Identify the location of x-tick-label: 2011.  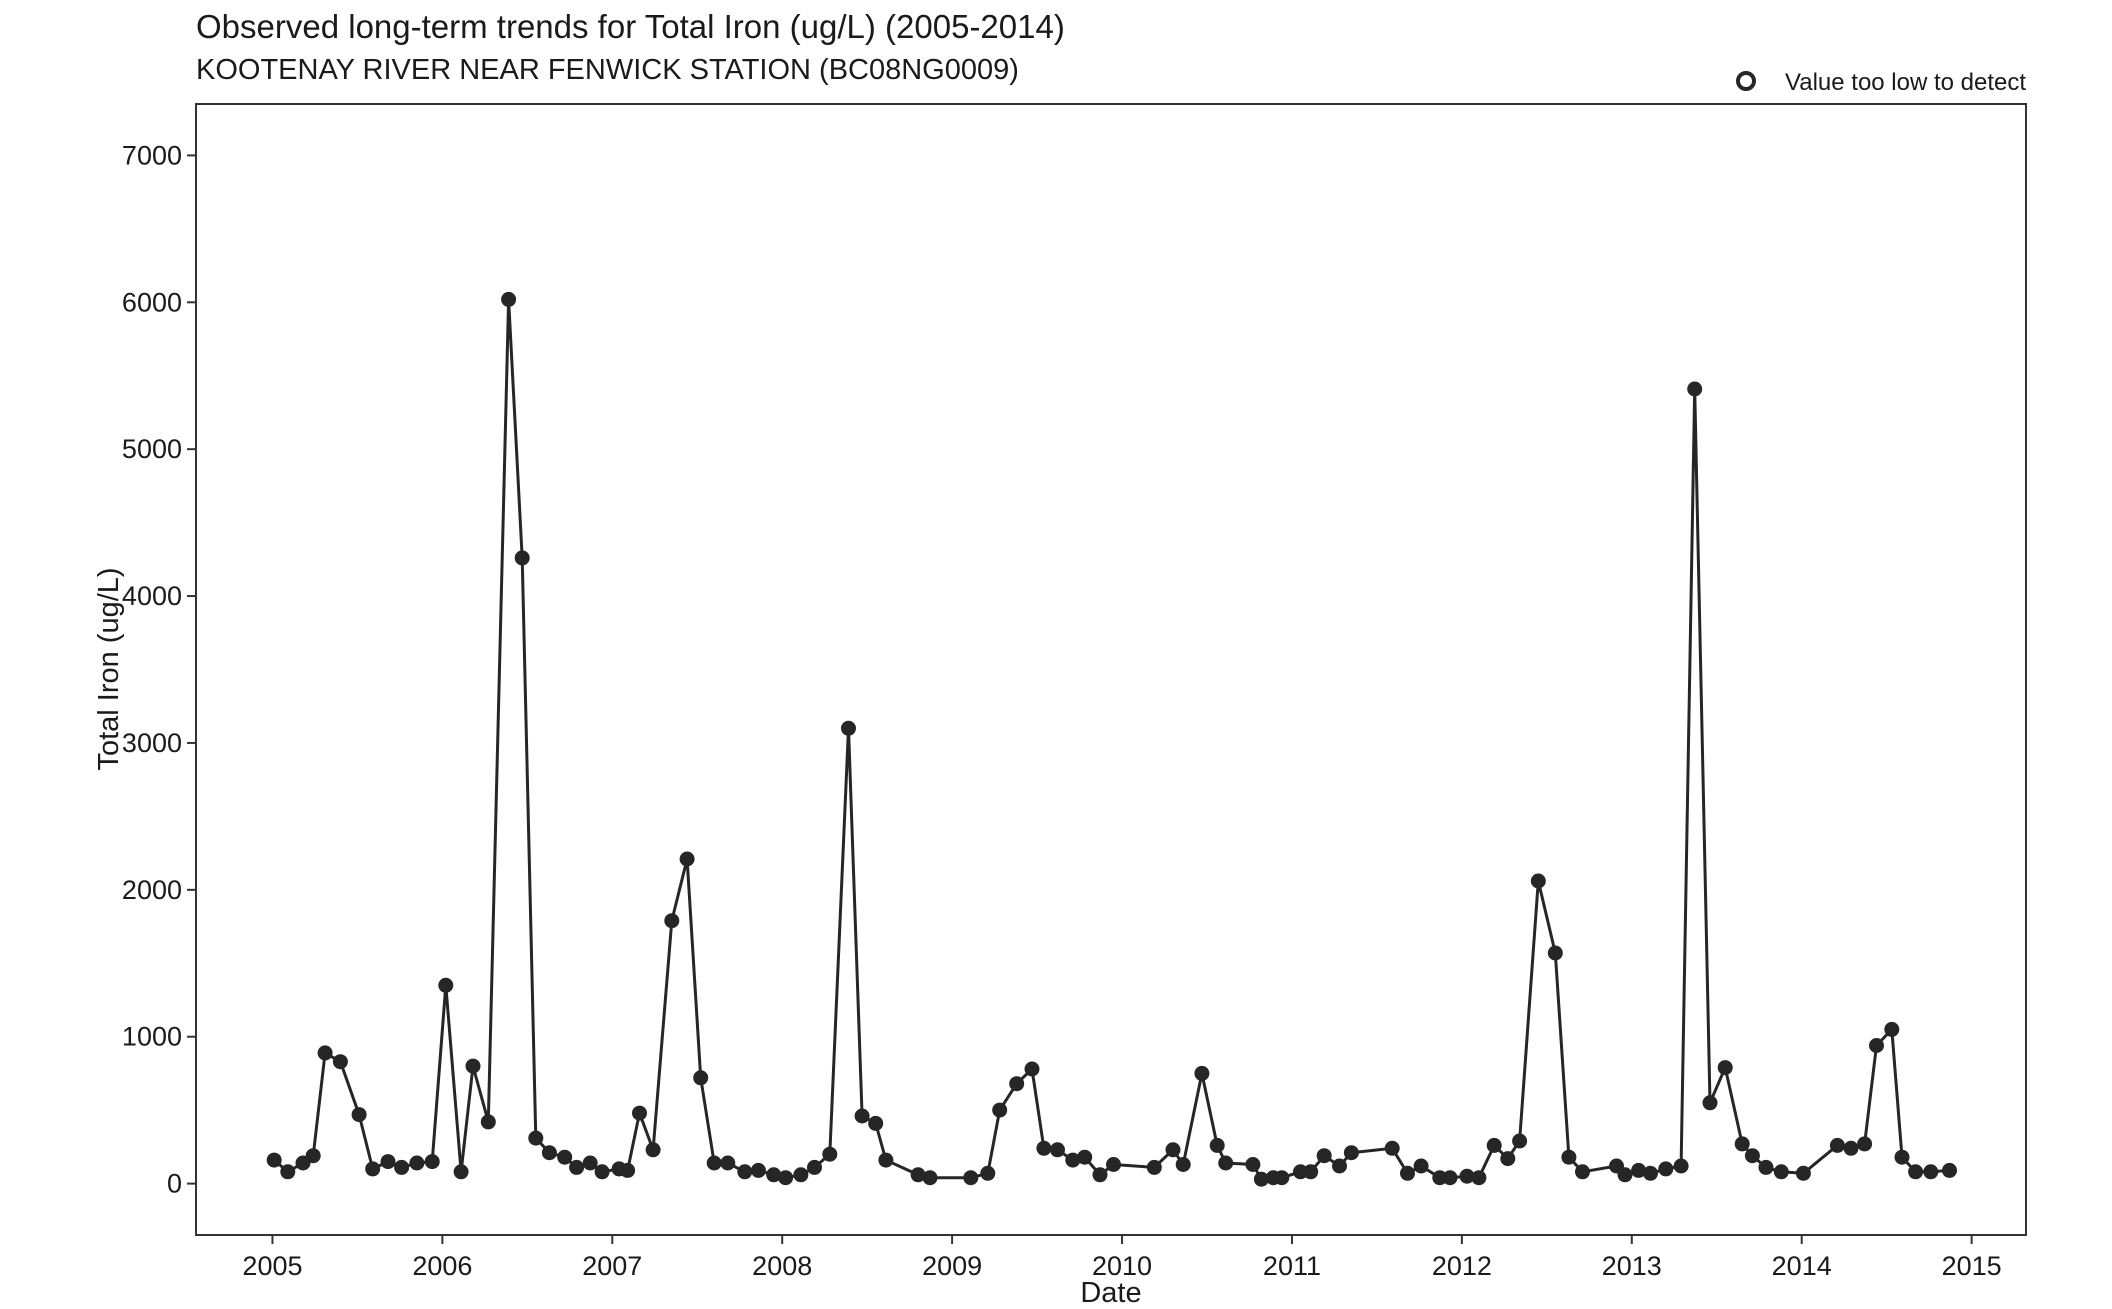
(1292, 1266).